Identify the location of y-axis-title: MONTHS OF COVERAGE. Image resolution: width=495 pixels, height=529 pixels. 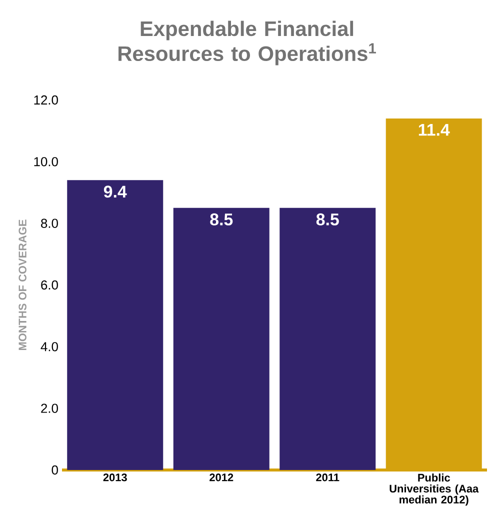
(22, 285).